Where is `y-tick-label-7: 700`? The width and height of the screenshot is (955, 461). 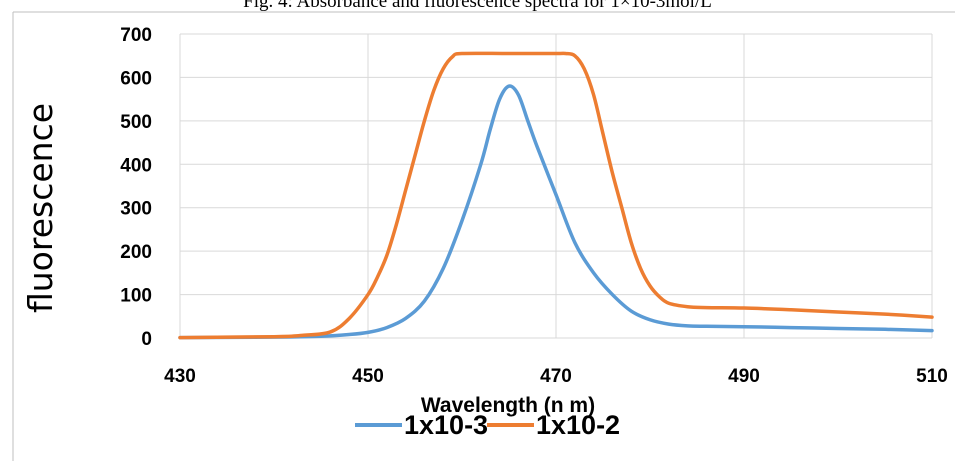 y-tick-label-7: 700 is located at coordinates (136, 35).